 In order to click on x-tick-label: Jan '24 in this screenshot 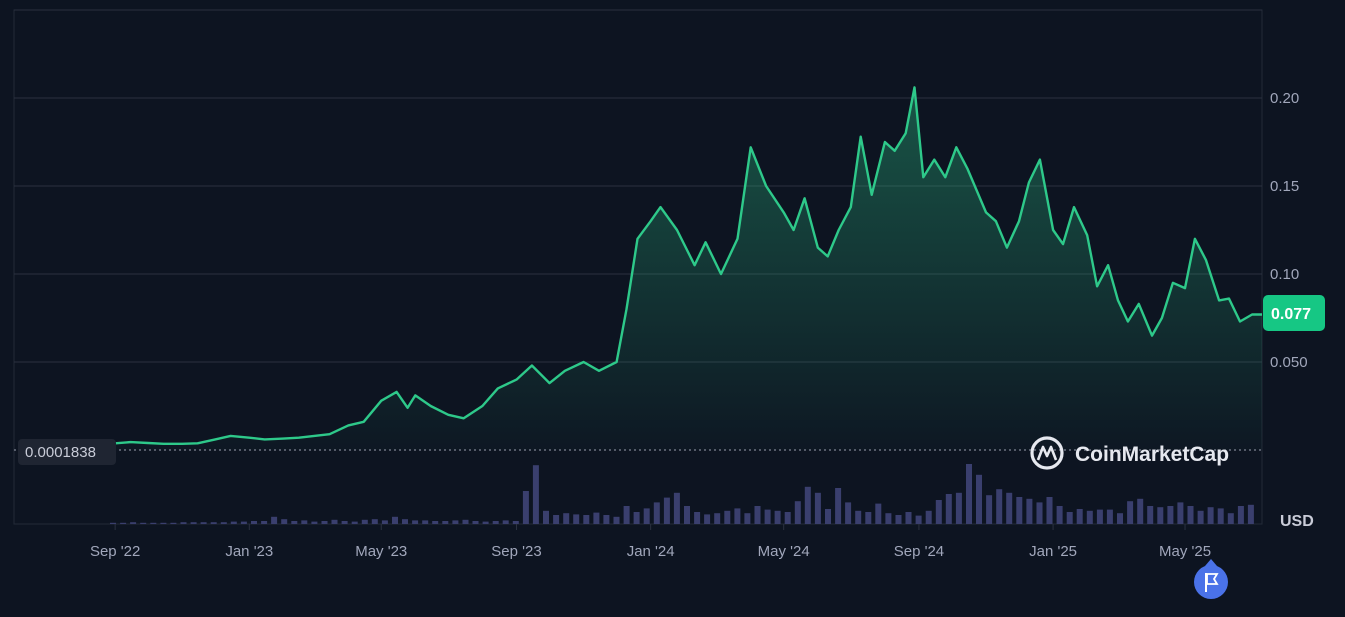, I will do `click(651, 551)`.